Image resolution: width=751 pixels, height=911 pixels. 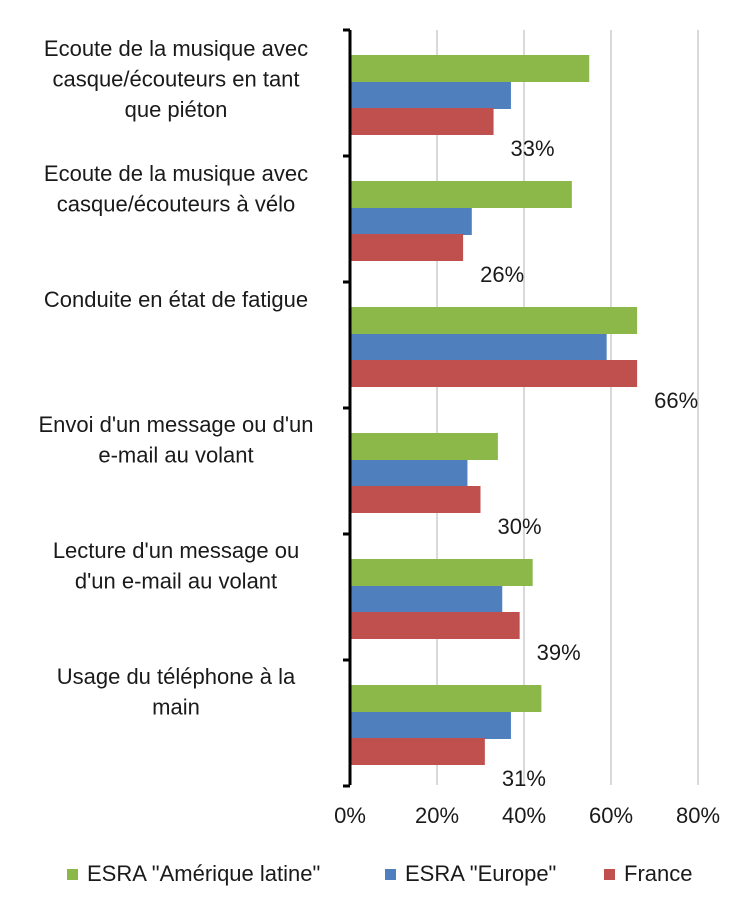 What do you see at coordinates (176, 550) in the screenshot?
I see `category-label-5-line-1: Lecture d'un message ou` at bounding box center [176, 550].